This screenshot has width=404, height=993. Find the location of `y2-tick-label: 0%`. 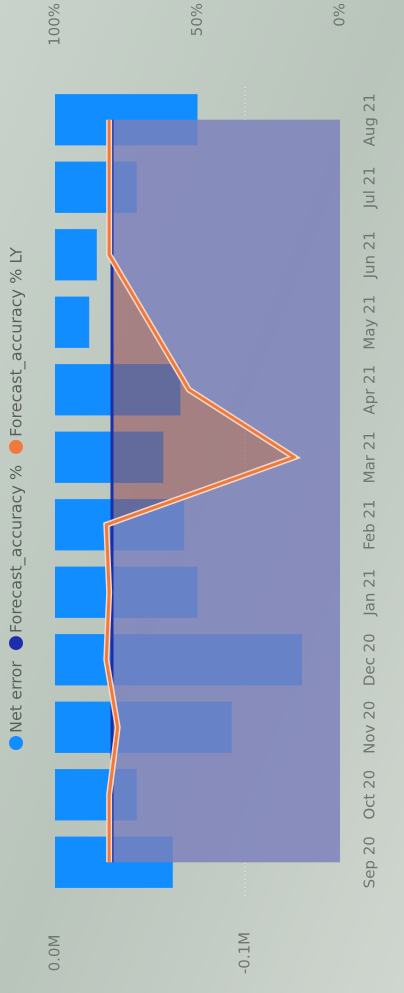

y2-tick-label: 0% is located at coordinates (340, 15).